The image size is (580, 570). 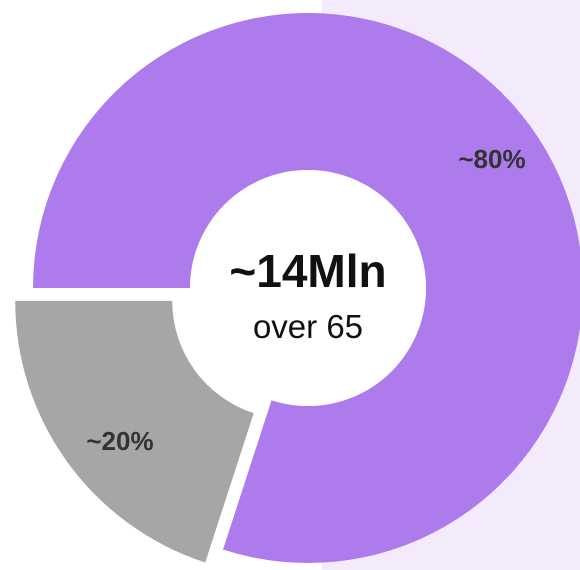 What do you see at coordinates (491, 159) in the screenshot?
I see `label-80-percent: ~80%` at bounding box center [491, 159].